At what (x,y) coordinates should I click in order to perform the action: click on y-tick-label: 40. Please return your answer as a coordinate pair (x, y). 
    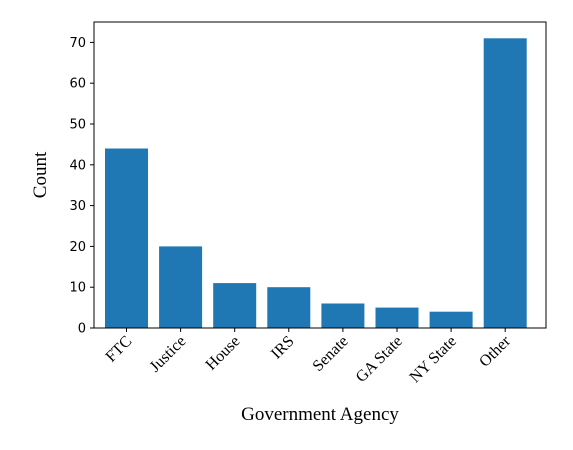
    Looking at the image, I should click on (77, 165).